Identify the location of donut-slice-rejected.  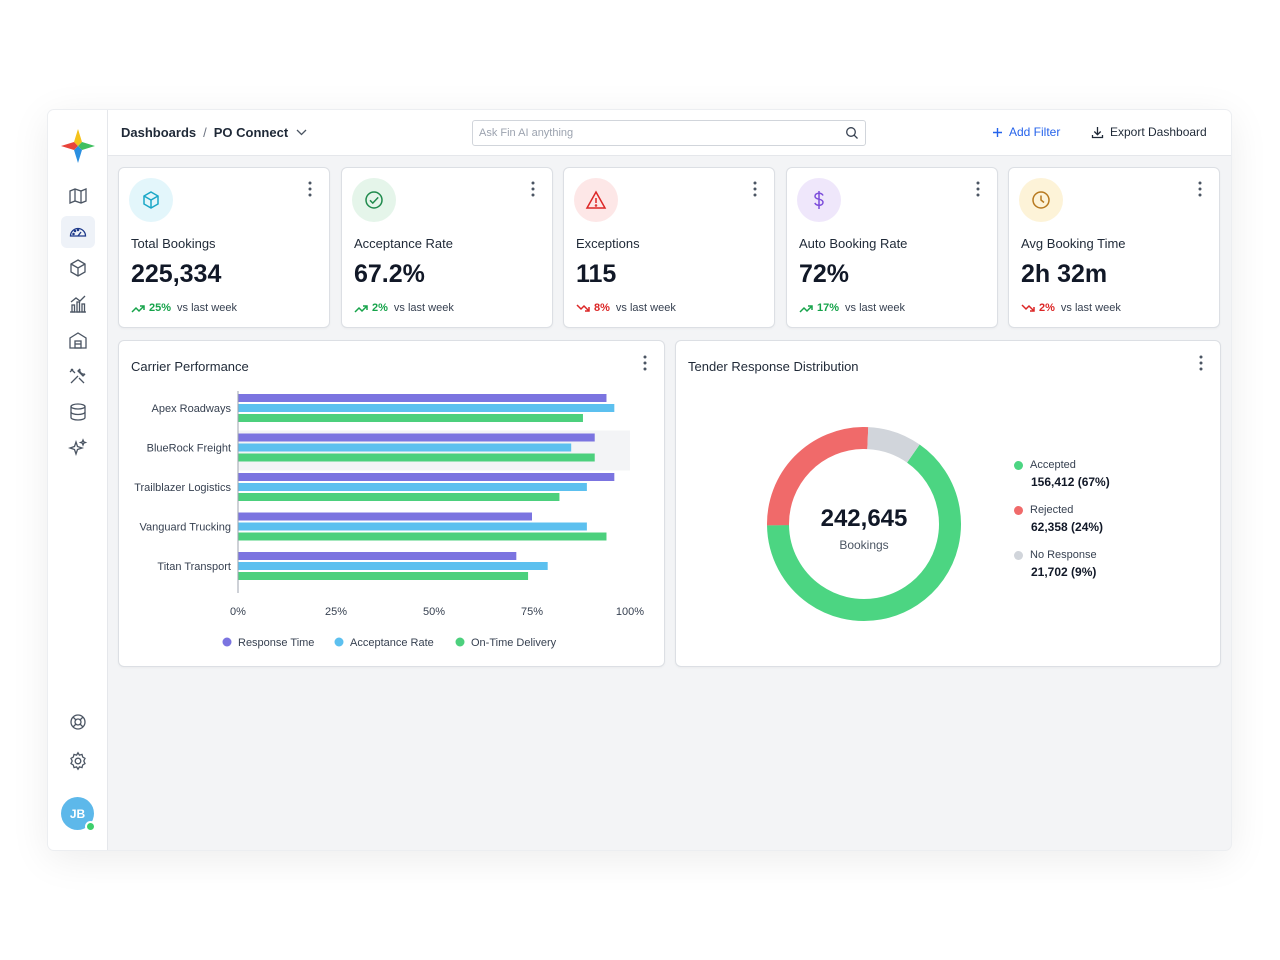
(864, 524).